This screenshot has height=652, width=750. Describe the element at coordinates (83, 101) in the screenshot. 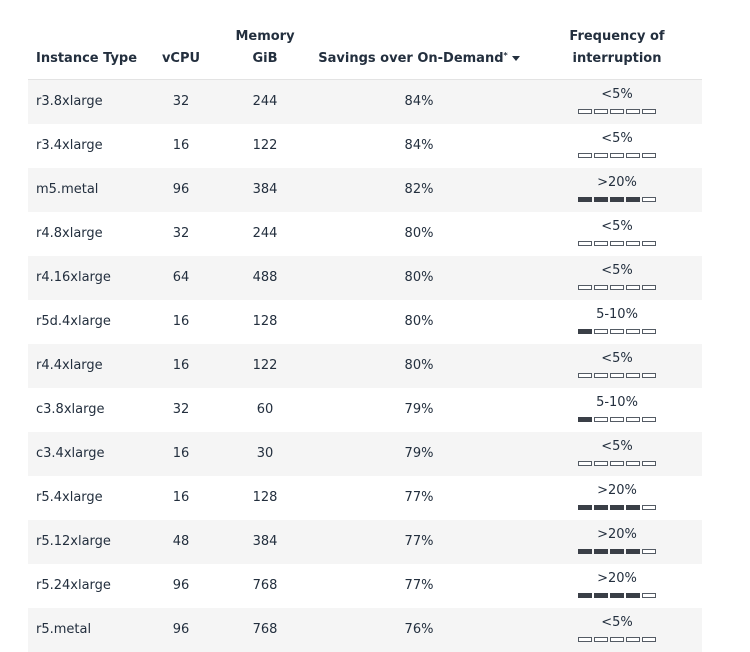

I see `instance-type-cell: r3.8xlarge` at that location.